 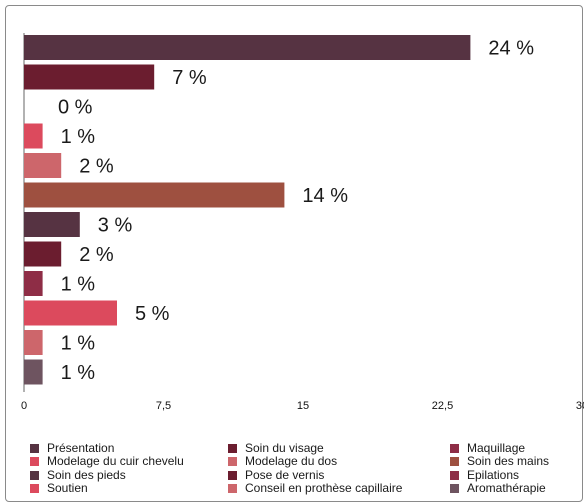 I want to click on legend-item: Soin des pieds, so click(x=78, y=474).